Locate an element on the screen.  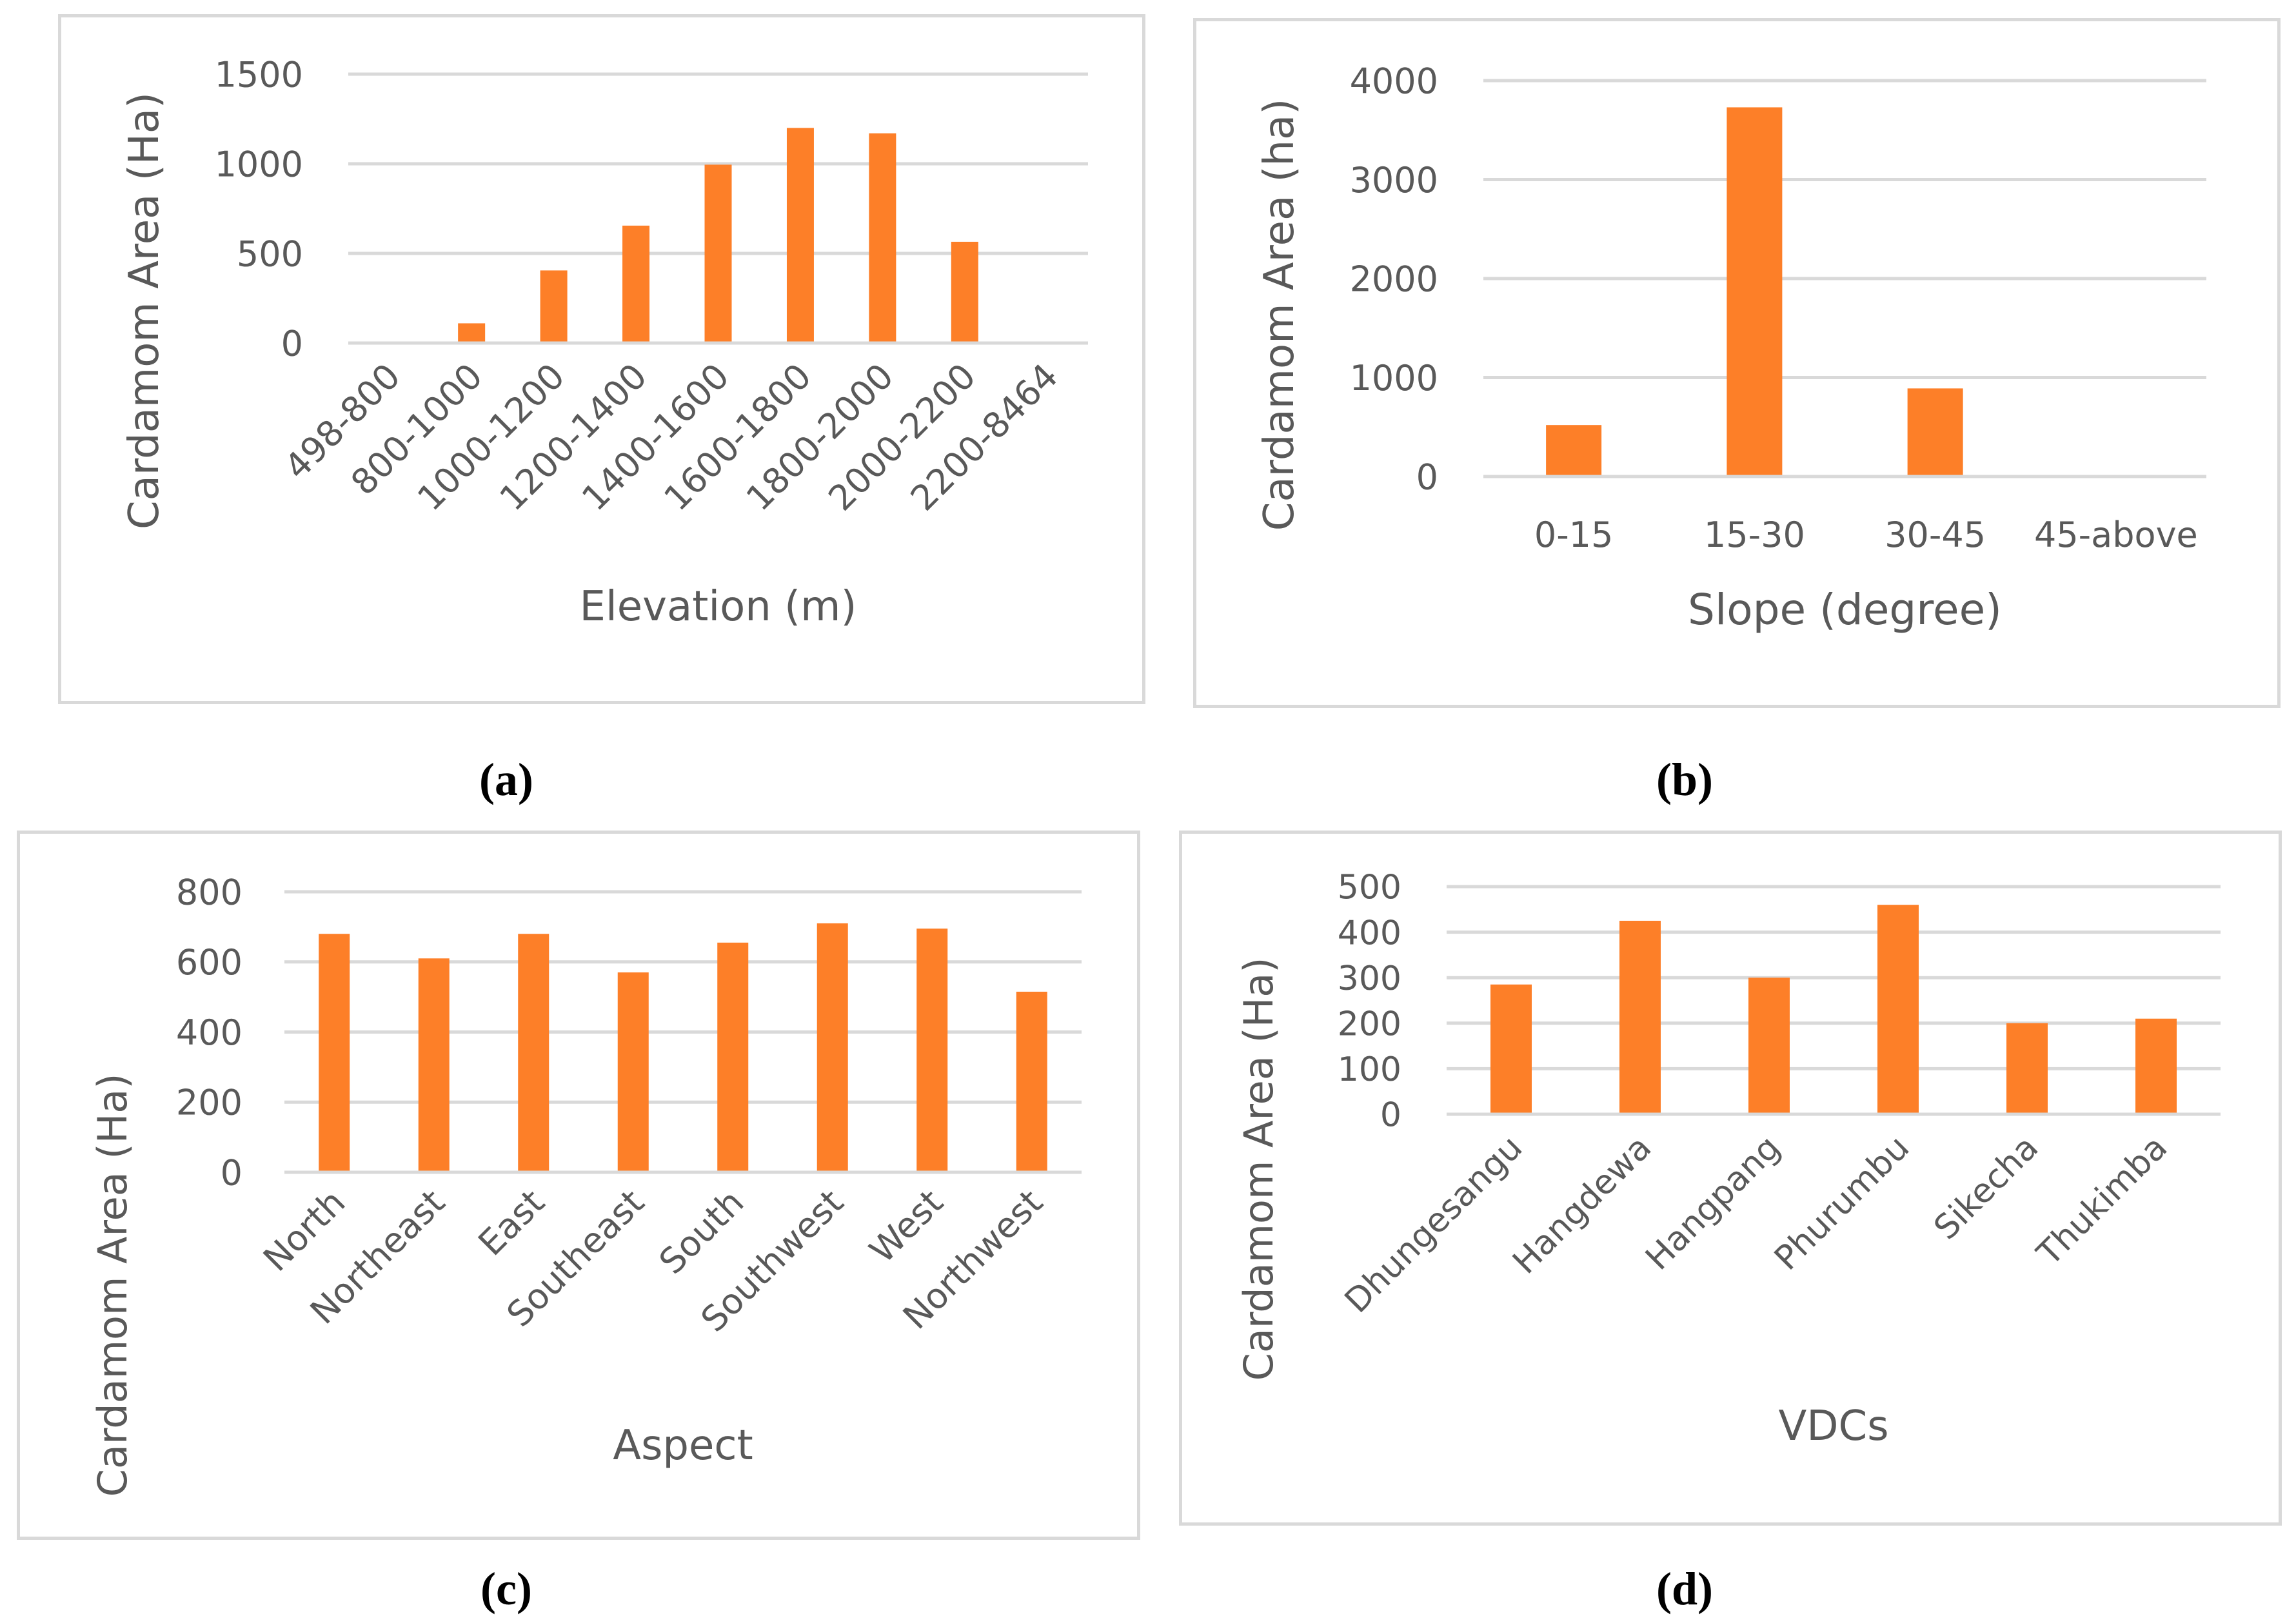
panel-label-a: (a) is located at coordinates (506, 780).